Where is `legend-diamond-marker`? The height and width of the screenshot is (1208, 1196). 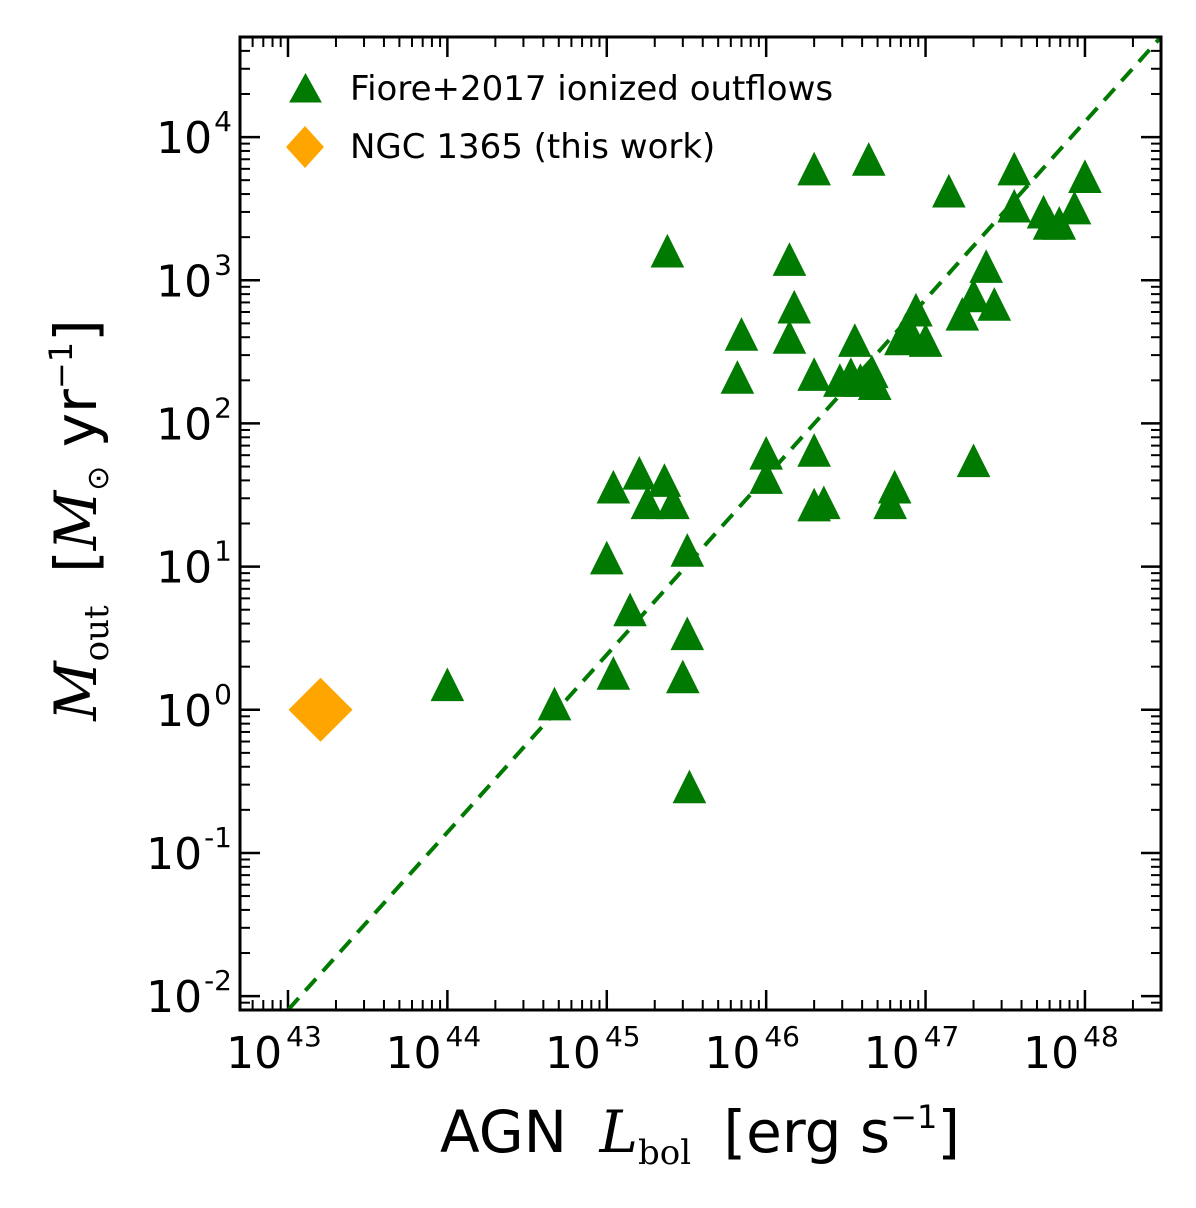 legend-diamond-marker is located at coordinates (305, 147).